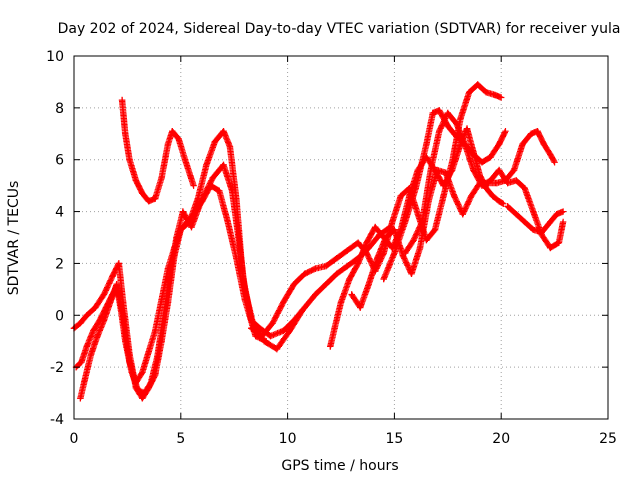  Describe the element at coordinates (59, 161) in the screenshot. I see `y-tick-label: 6` at that location.